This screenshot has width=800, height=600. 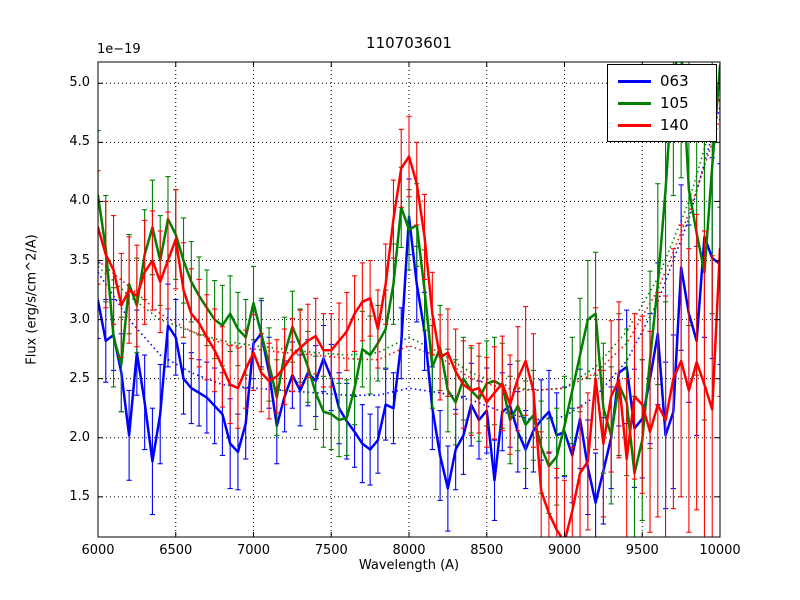 I want to click on y-tick-label: 4.0, so click(x=79, y=201).